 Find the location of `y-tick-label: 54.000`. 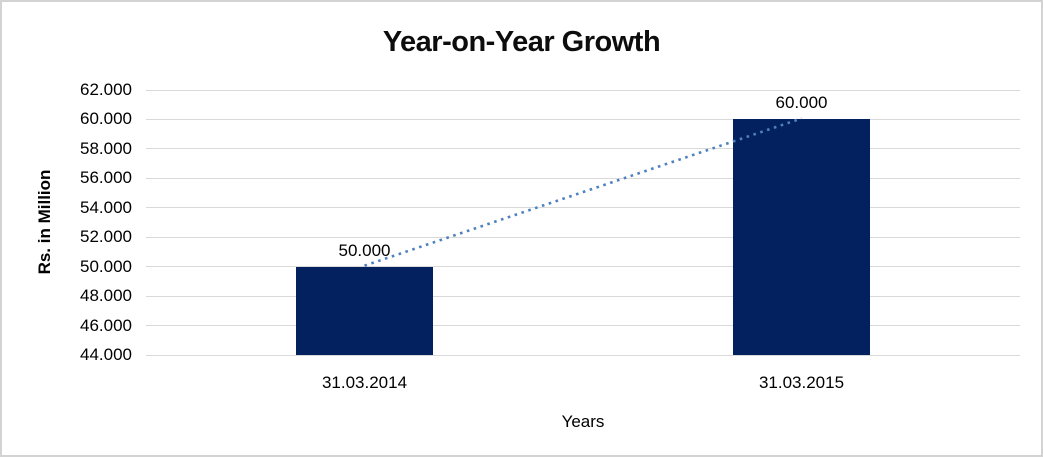

y-tick-label: 54.000 is located at coordinates (106, 207).